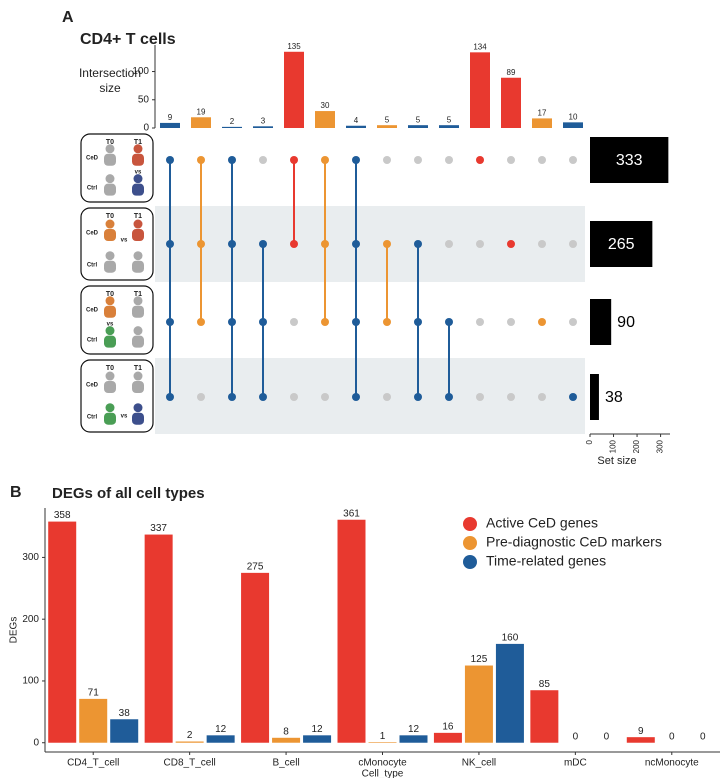 This screenshot has height=778, width=724. Describe the element at coordinates (30, 557) in the screenshot. I see `y-tick-label: 300` at that location.